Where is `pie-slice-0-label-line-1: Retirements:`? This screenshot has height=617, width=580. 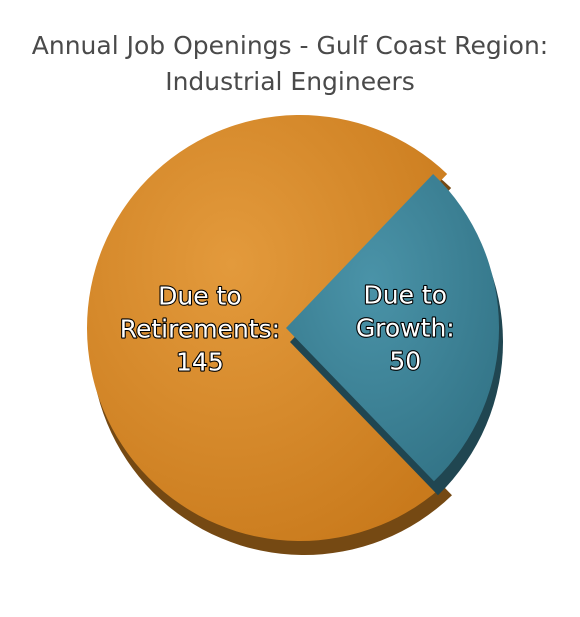 pie-slice-0-label-line-1: Retirements: is located at coordinates (200, 328).